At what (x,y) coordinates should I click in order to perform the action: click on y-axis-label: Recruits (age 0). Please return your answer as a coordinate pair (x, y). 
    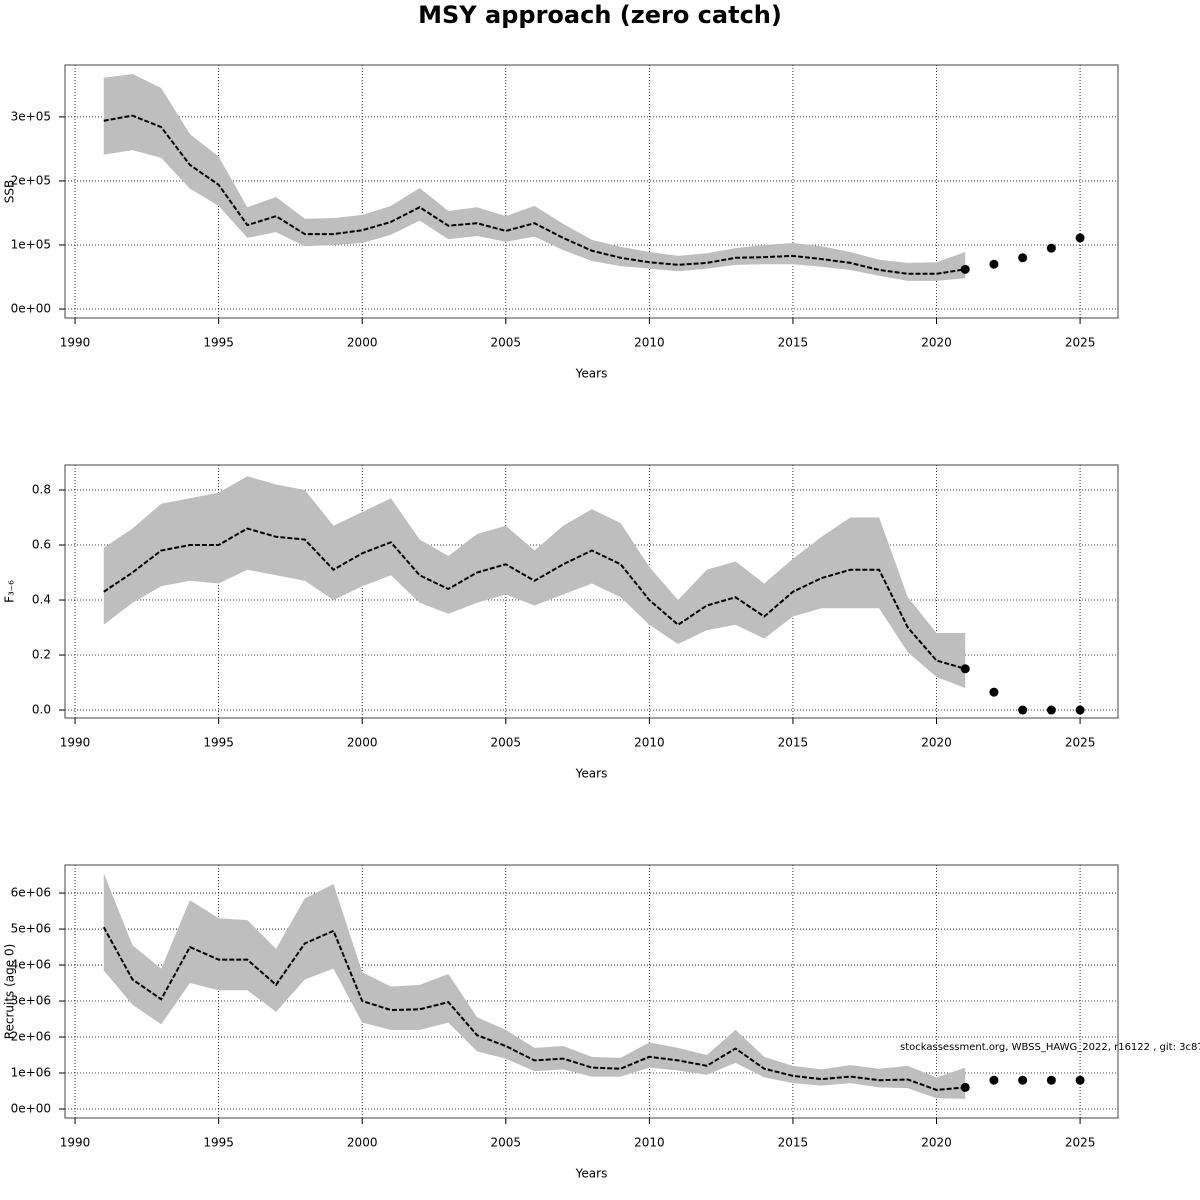
    Looking at the image, I should click on (10, 992).